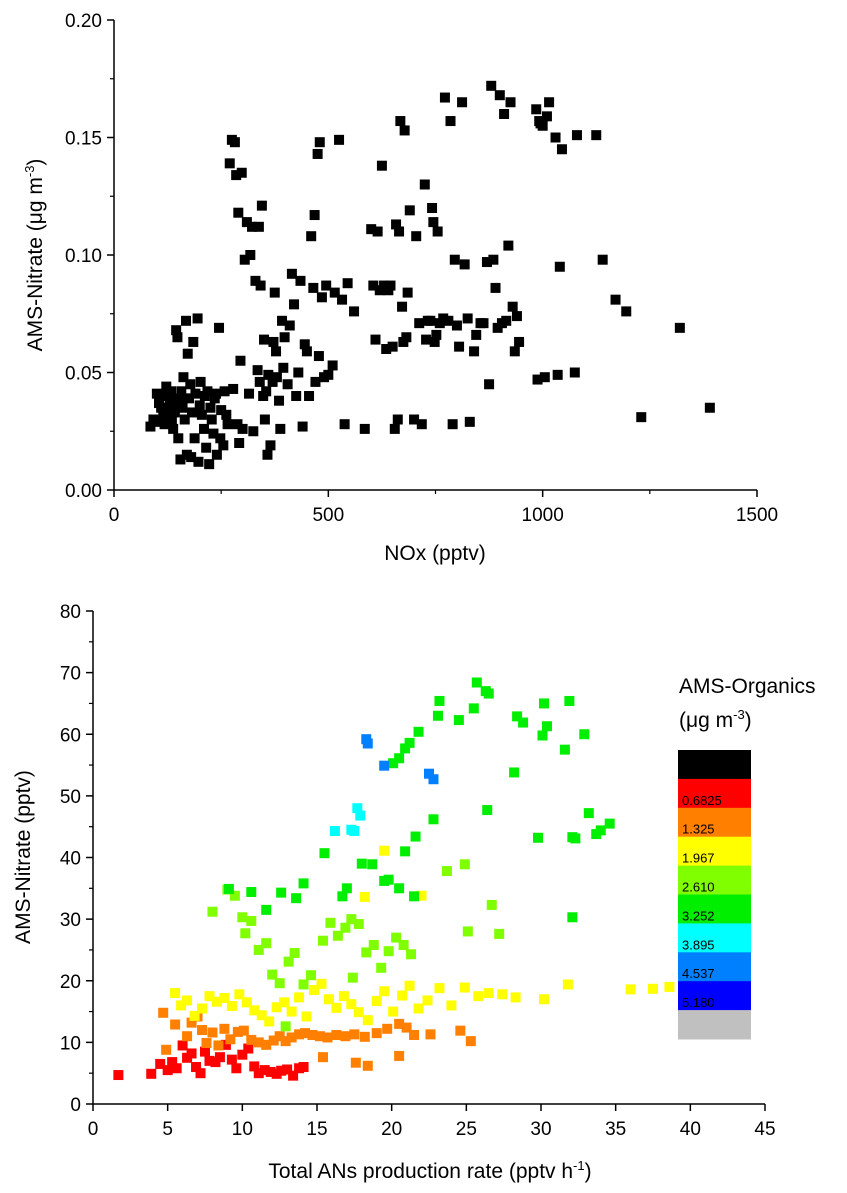  Describe the element at coordinates (114, 515) in the screenshot. I see `x-tick-label: 0` at that location.